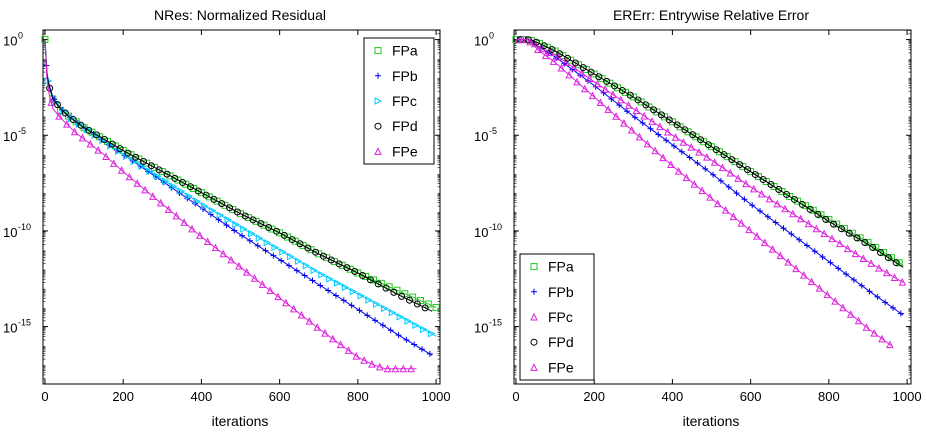 The image size is (927, 433). I want to click on y-tick-exponent: -10, so click(495, 227).